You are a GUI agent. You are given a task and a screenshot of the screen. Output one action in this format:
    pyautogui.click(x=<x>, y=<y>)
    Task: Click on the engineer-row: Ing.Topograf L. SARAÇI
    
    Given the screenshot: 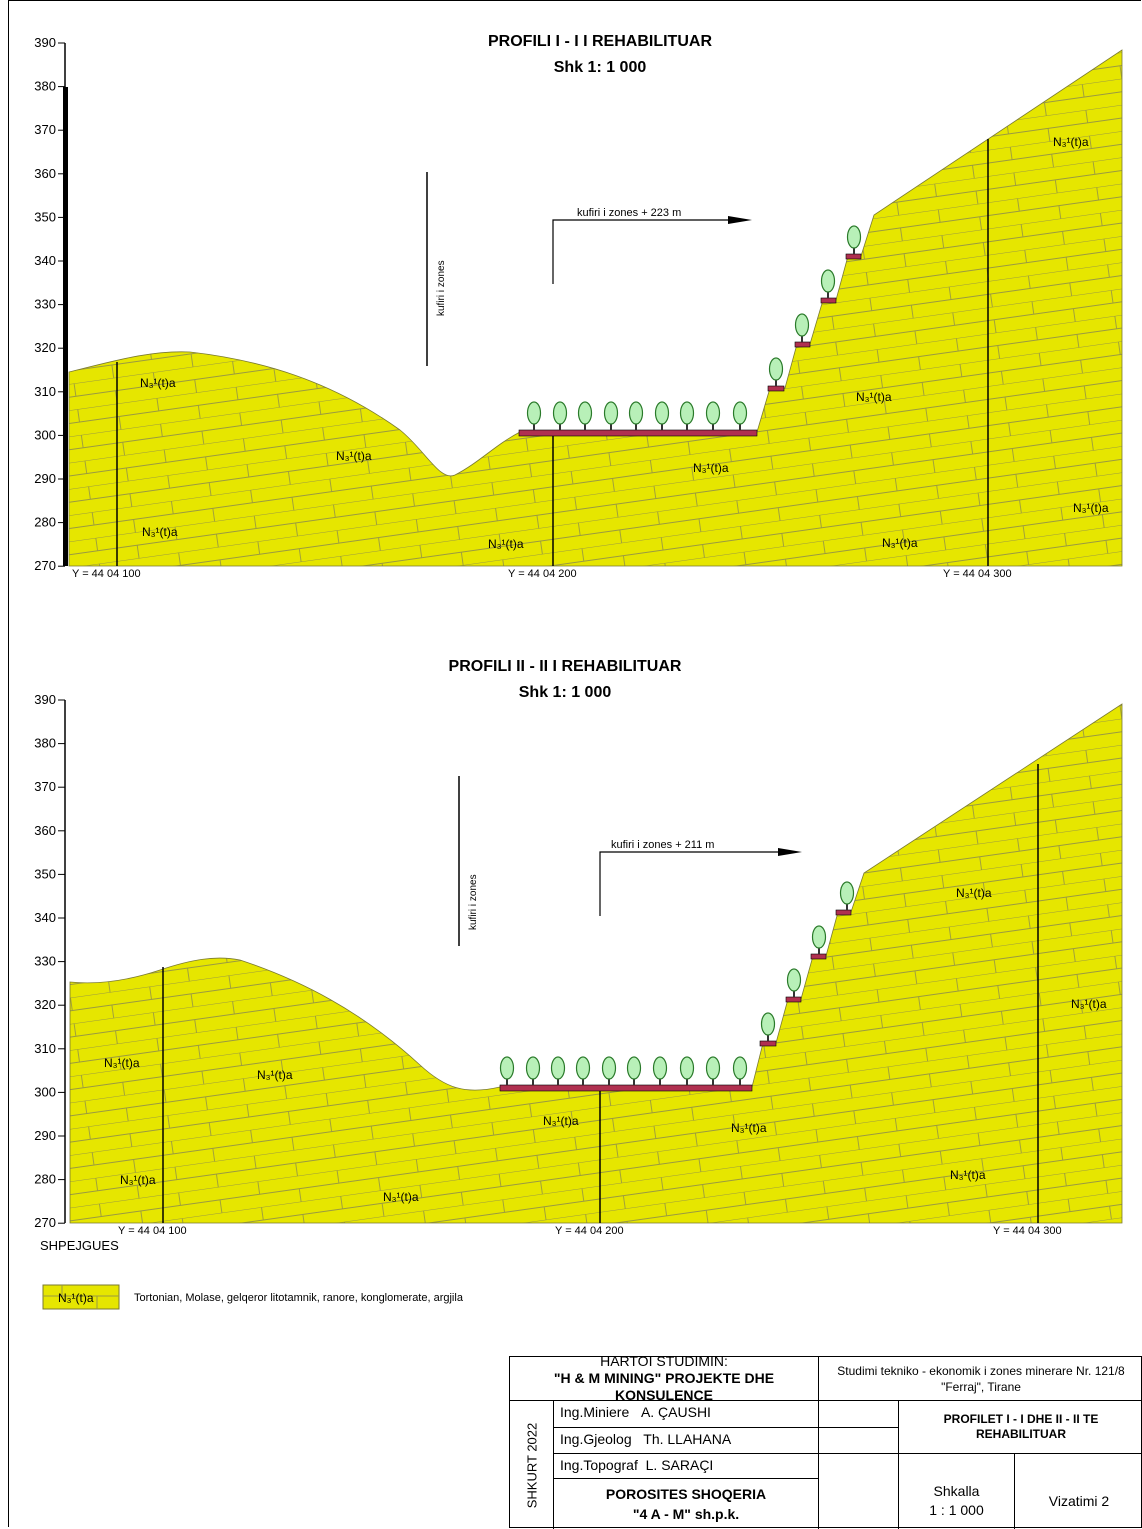 What is the action you would take?
    pyautogui.click(x=686, y=1466)
    